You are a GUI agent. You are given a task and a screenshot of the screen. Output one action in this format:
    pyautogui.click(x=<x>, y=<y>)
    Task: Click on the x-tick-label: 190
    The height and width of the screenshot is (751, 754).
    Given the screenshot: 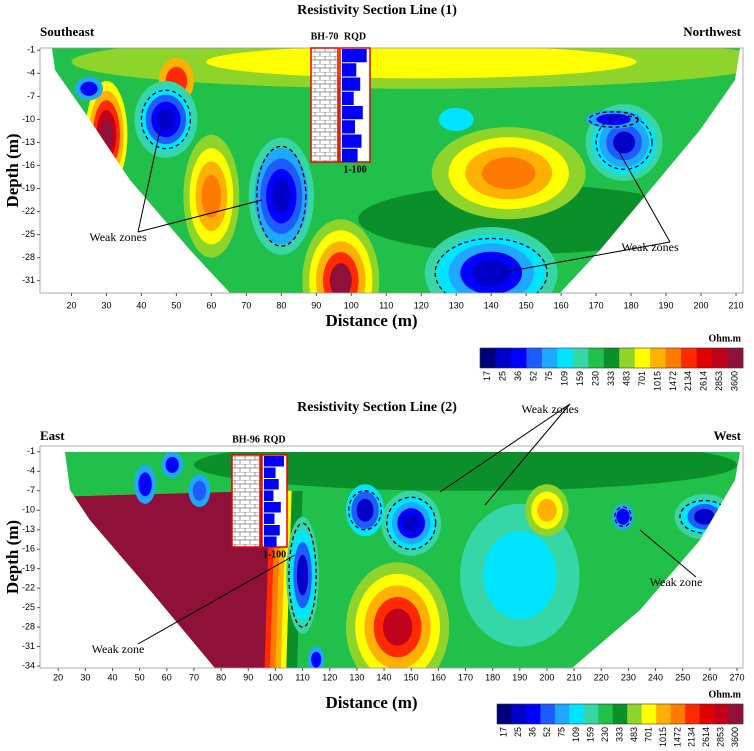 What is the action you would take?
    pyautogui.click(x=519, y=677)
    